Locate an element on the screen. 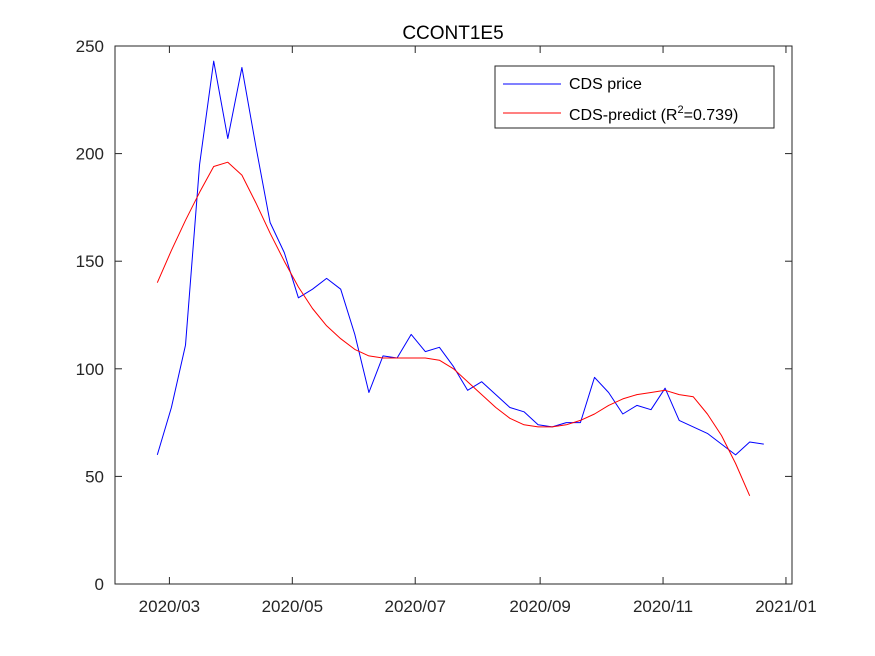  y-tick-label: 0 is located at coordinates (99, 584).